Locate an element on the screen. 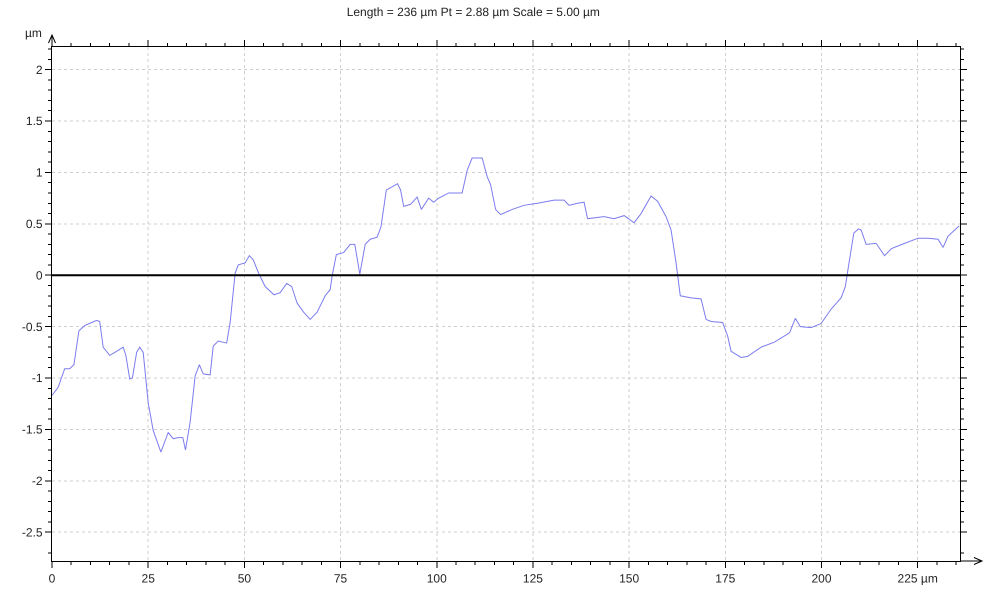 The image size is (988, 590). y-tick-label: 1.5 is located at coordinates (34, 121).